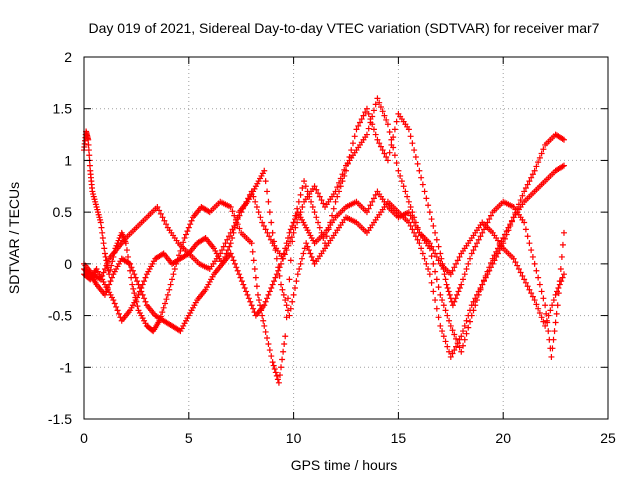 The height and width of the screenshot is (480, 640). I want to click on y-tick-labels: -1.5 -1 -0.5 0 0.5 1 1.5 2, so click(60, 238).